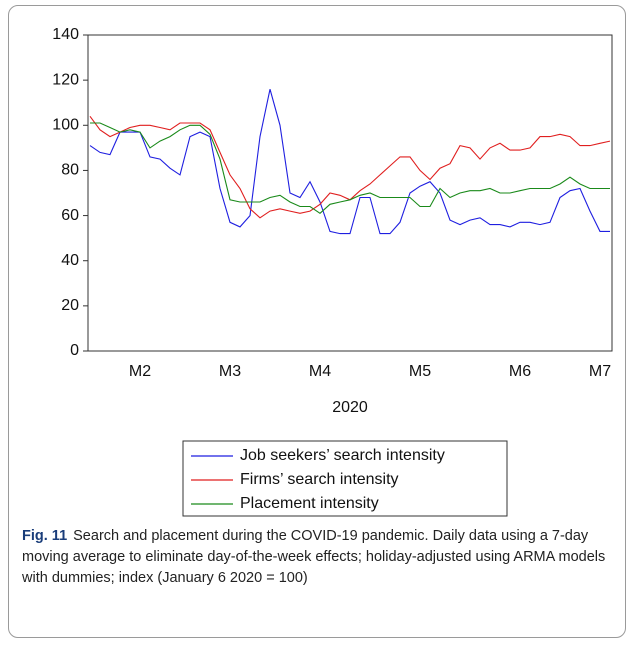 The image size is (636, 648). Describe the element at coordinates (45, 536) in the screenshot. I see `caption-label: Fig. 11` at that location.